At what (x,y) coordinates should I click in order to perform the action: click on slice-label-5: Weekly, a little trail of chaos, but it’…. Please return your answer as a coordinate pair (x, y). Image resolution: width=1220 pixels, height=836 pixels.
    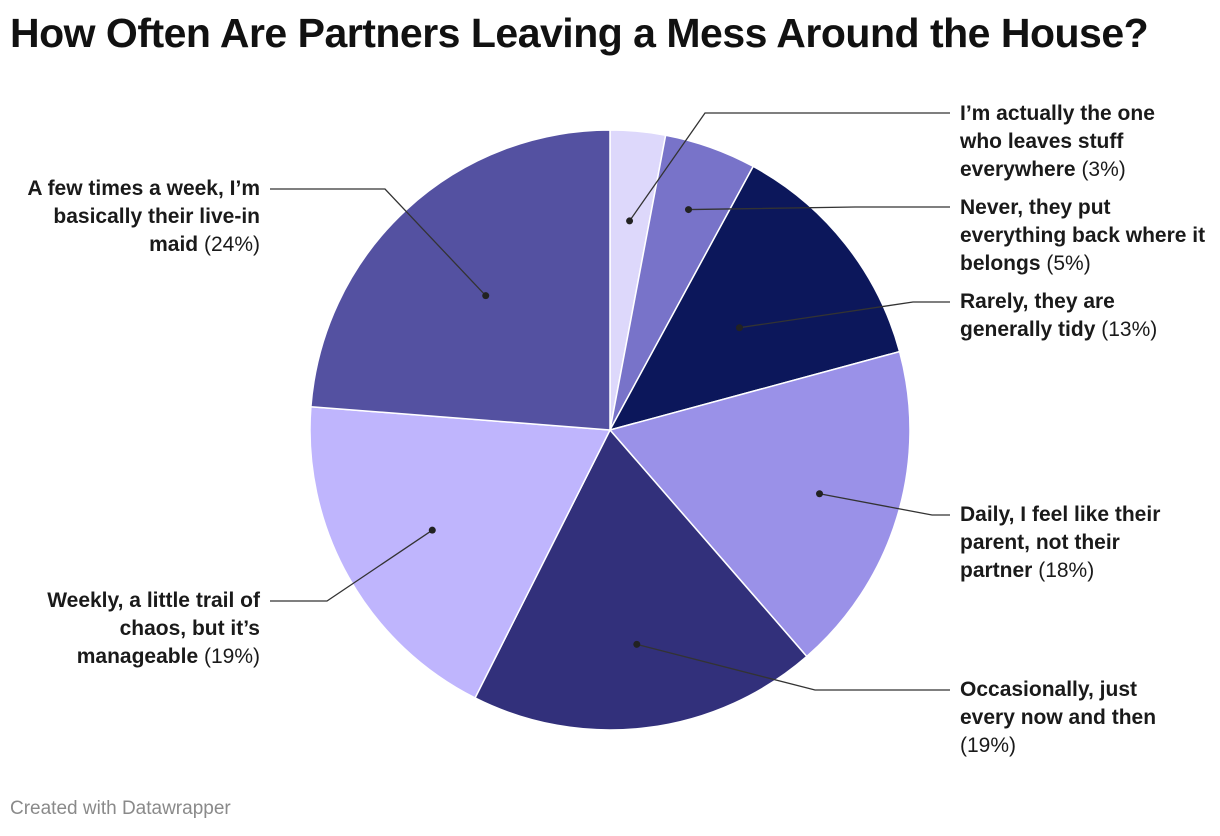
    Looking at the image, I should click on (153, 628).